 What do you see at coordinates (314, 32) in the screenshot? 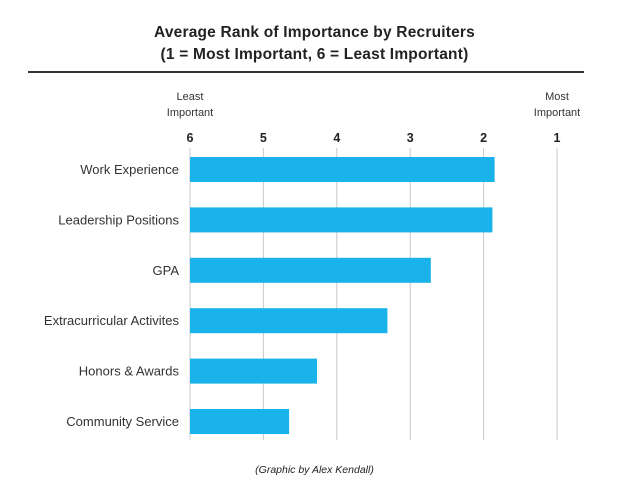
I see `chart-title: Average Rank of Importance by Recruiters` at bounding box center [314, 32].